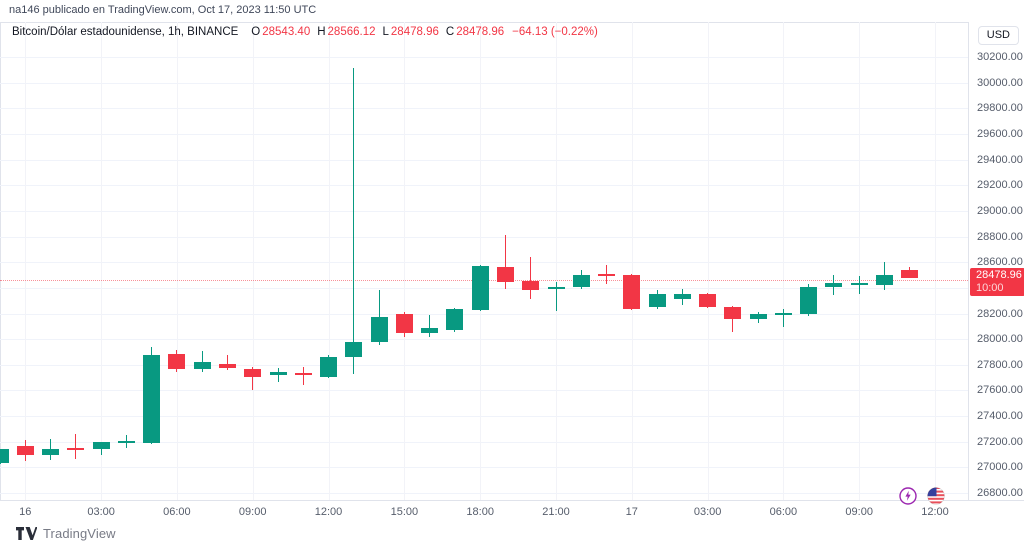 This screenshot has height=545, width=1024. I want to click on ohlc-value: 28543.40, so click(286, 32).